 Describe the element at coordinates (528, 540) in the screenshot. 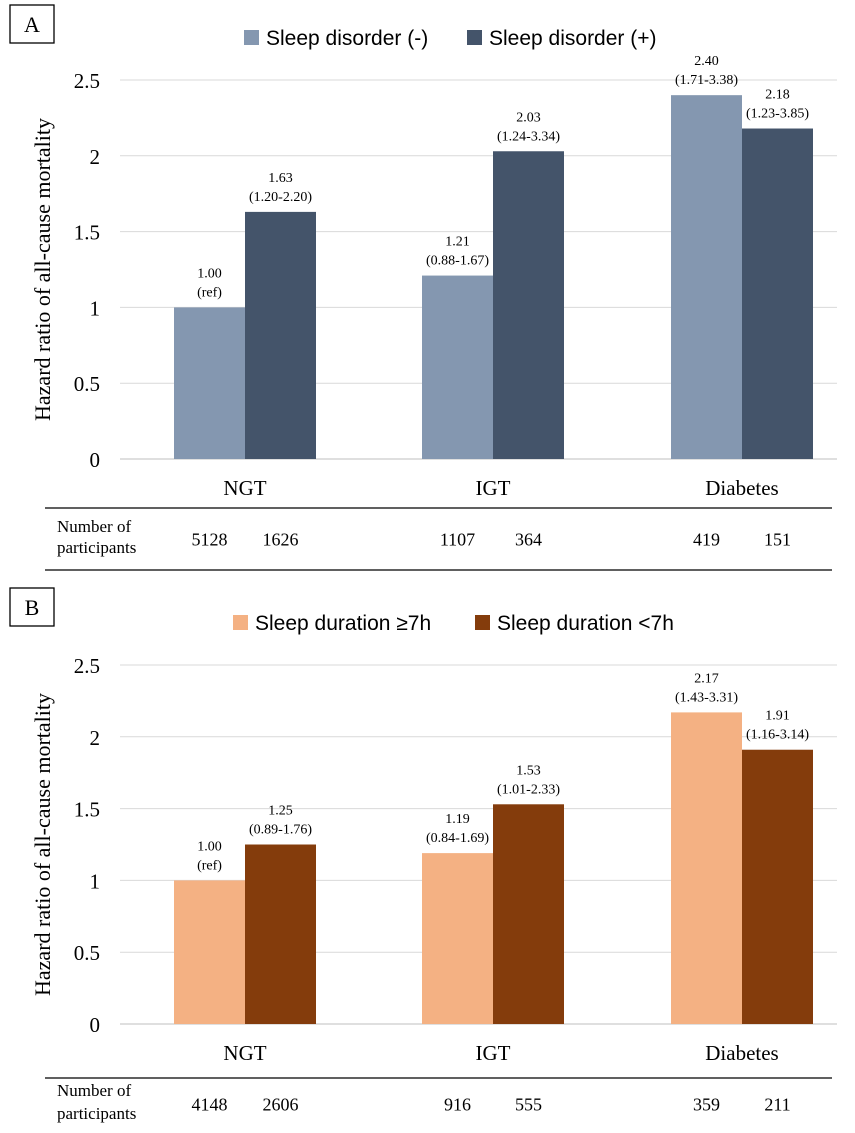

I see `participant-count: 364` at that location.